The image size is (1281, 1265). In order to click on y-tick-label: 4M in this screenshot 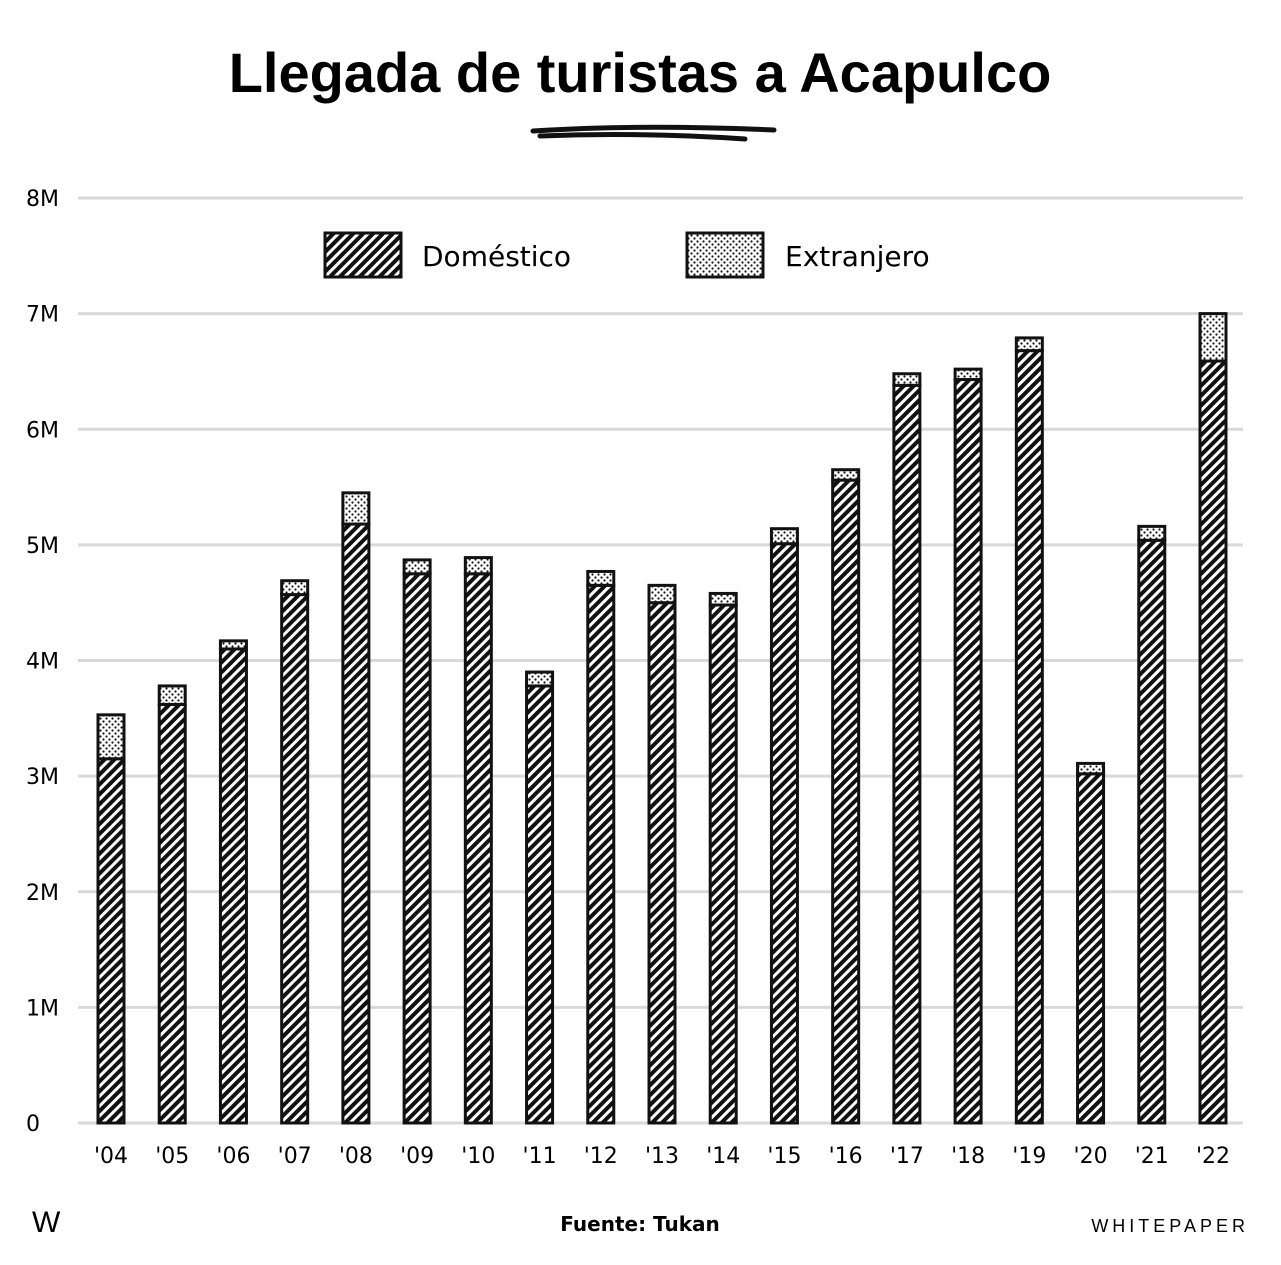, I will do `click(42, 662)`.